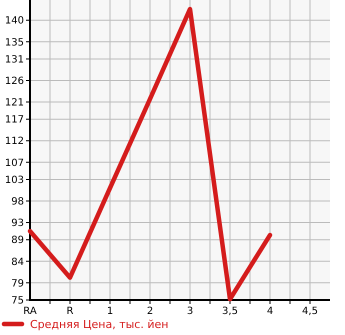 The image size is (345, 335). Describe the element at coordinates (310, 311) in the screenshot. I see `x-tick-label: 4,5` at that location.